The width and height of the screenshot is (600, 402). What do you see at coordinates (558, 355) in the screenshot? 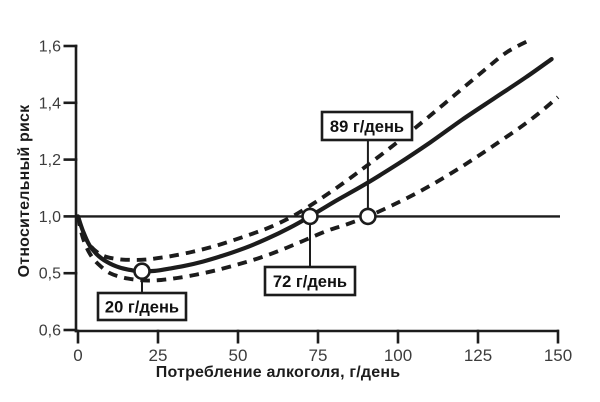
I see `x-tick-label: 150` at bounding box center [558, 355].